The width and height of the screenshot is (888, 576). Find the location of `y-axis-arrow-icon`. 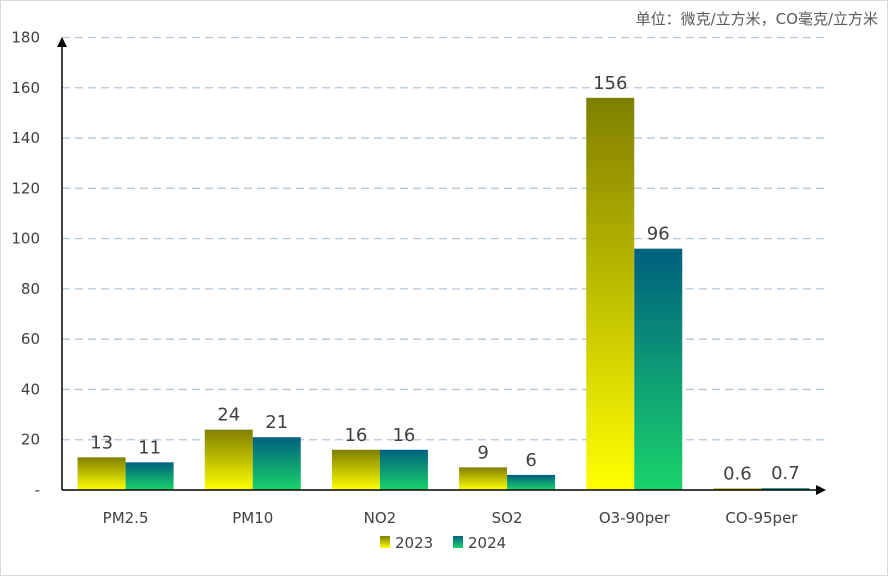

y-axis-arrow-icon is located at coordinates (62, 42).